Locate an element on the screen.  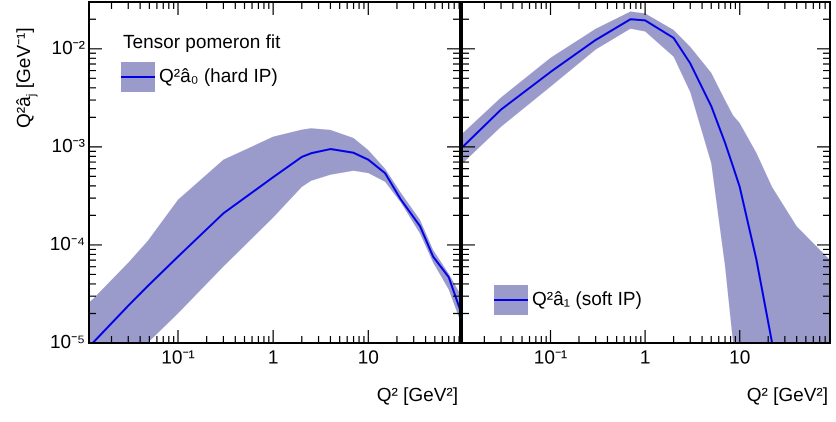
y-tick-label: 10⁻³ is located at coordinates (68, 147).